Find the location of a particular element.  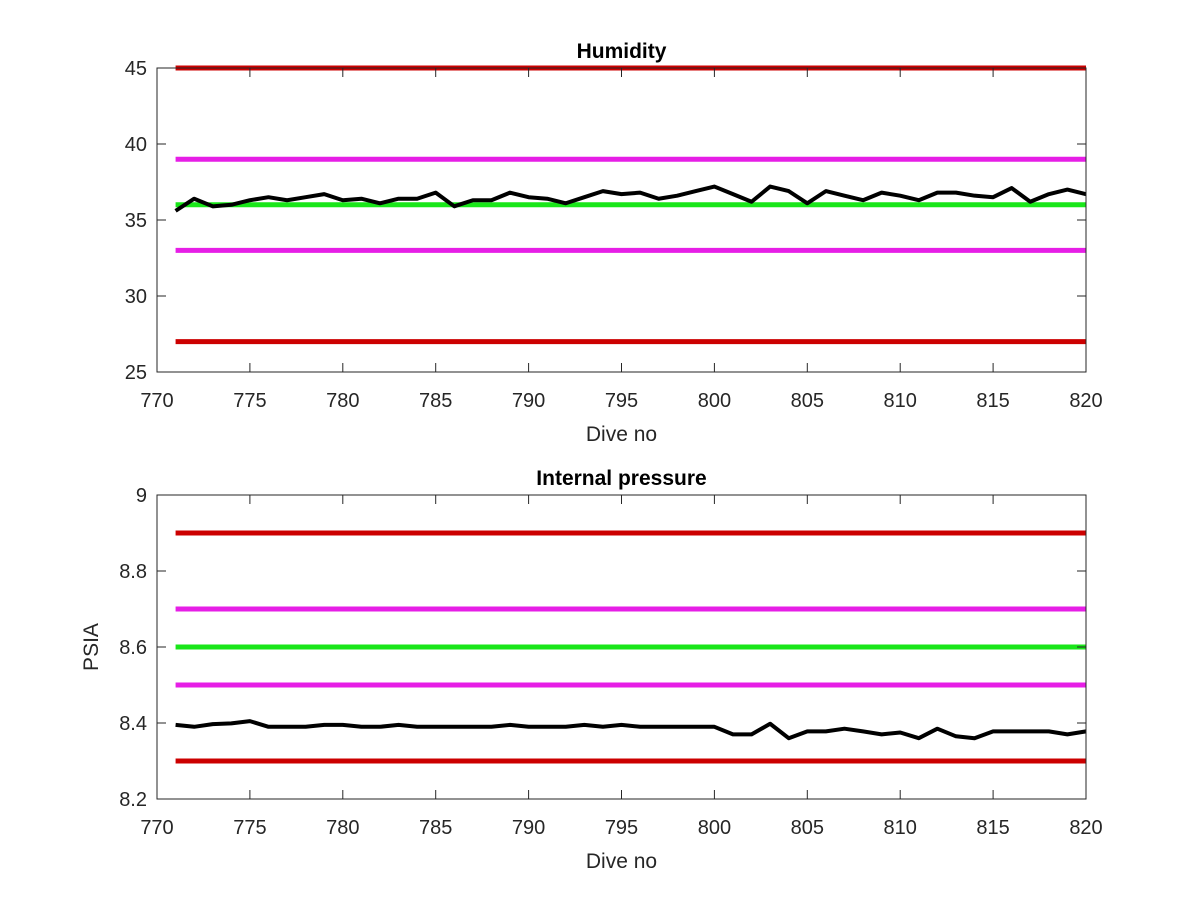

humidity-x-tick-label-7: 805 is located at coordinates (807, 401).